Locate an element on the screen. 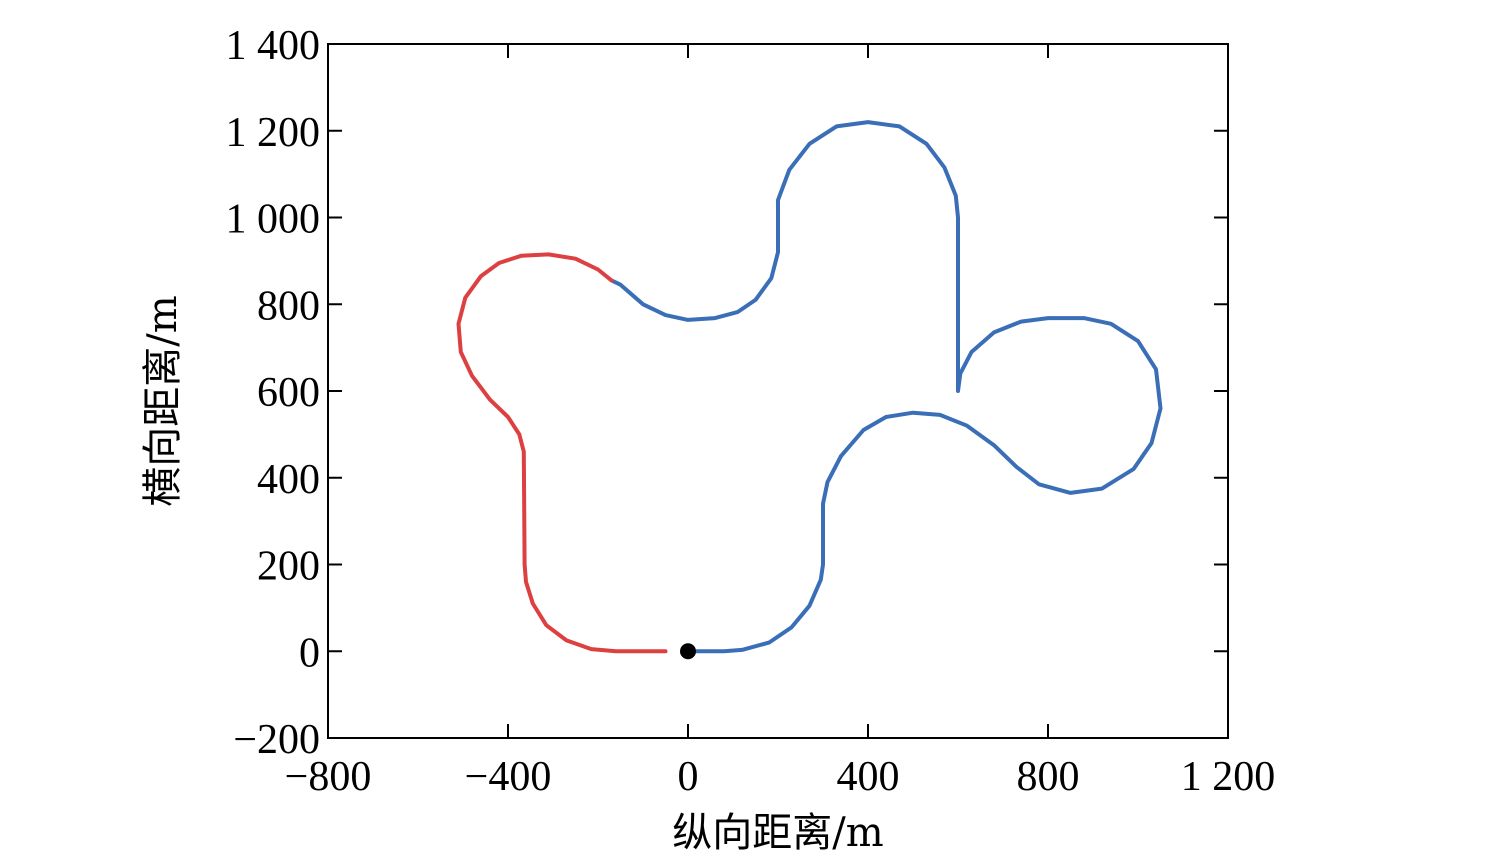 This screenshot has height=864, width=1500. start-point-marker is located at coordinates (688, 651).